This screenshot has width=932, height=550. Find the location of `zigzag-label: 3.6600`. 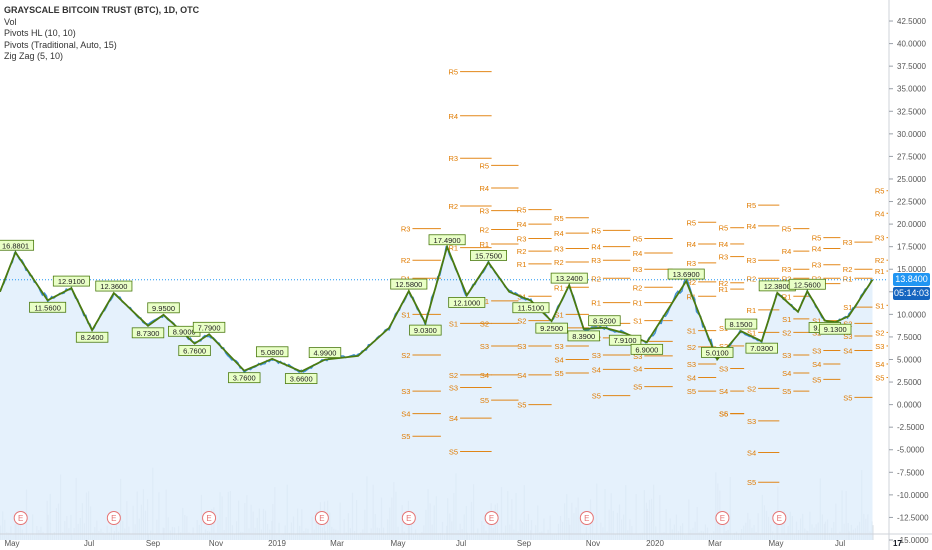

zigzag-label: 3.6600 is located at coordinates (301, 379).